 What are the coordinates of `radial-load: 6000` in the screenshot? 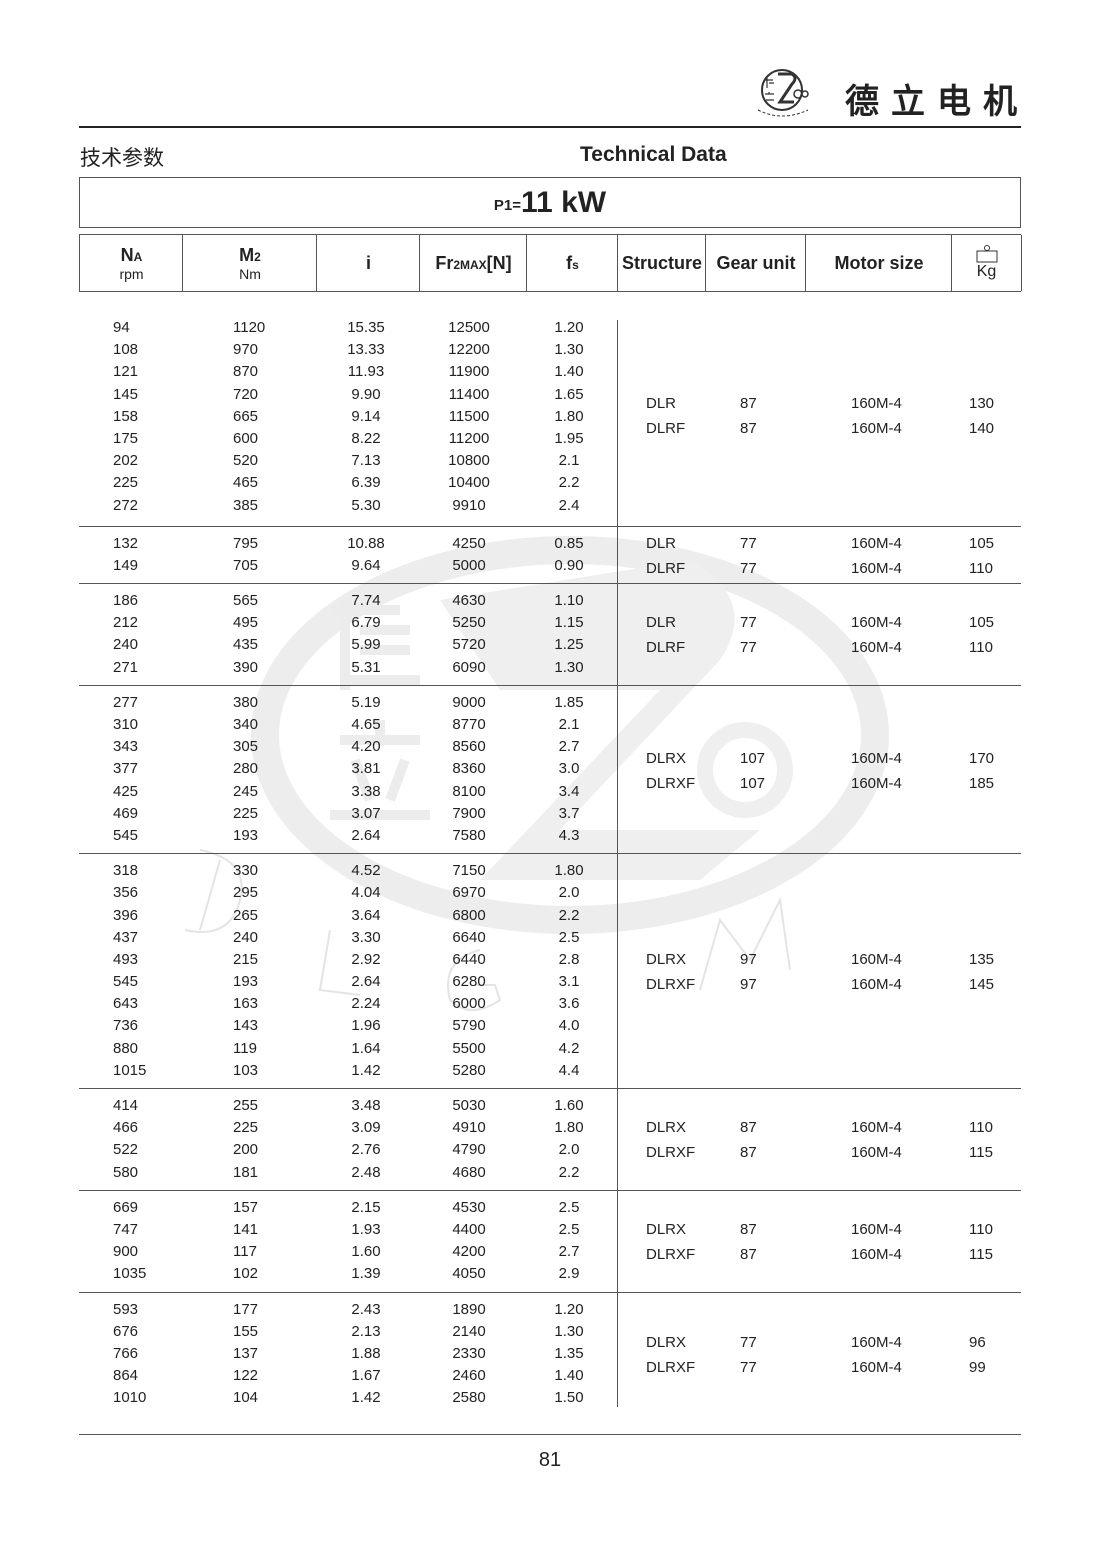 It's located at (469, 1004).